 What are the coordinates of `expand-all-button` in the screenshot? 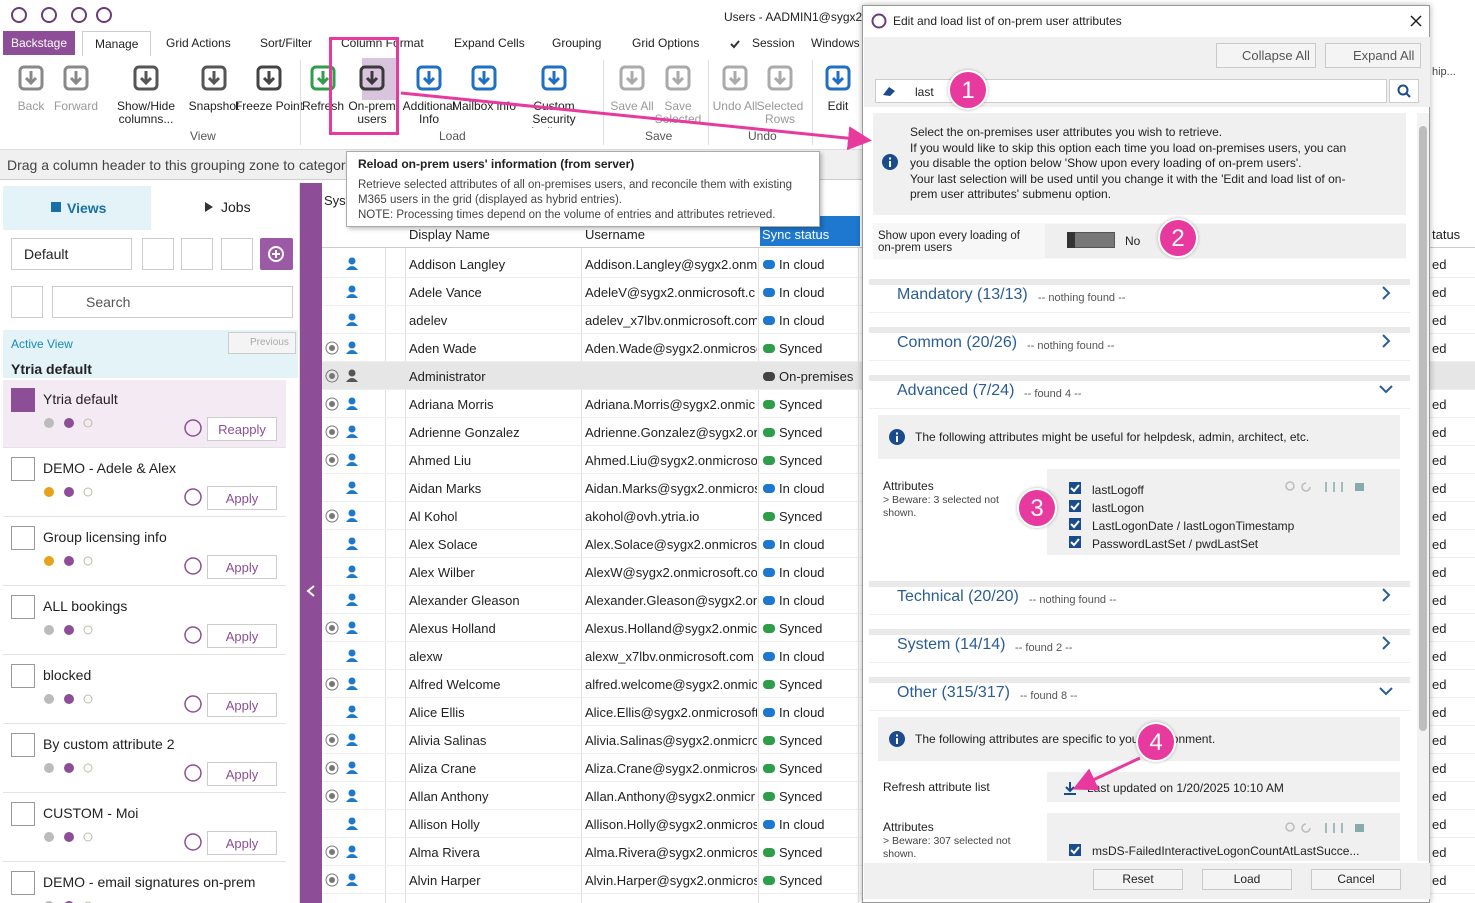 It's located at (1373, 55).